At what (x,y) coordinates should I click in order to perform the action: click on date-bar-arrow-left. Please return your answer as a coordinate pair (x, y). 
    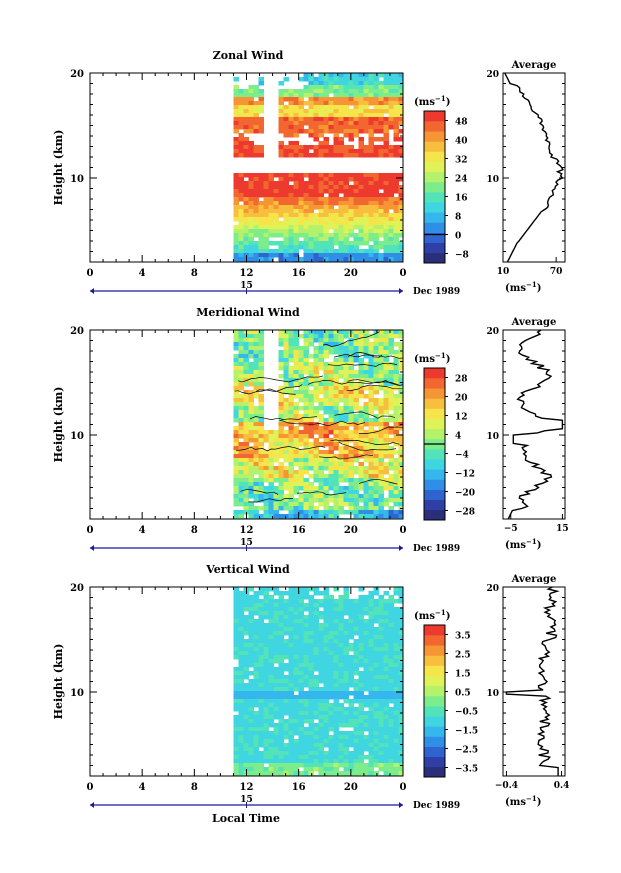
    Looking at the image, I should click on (92, 291).